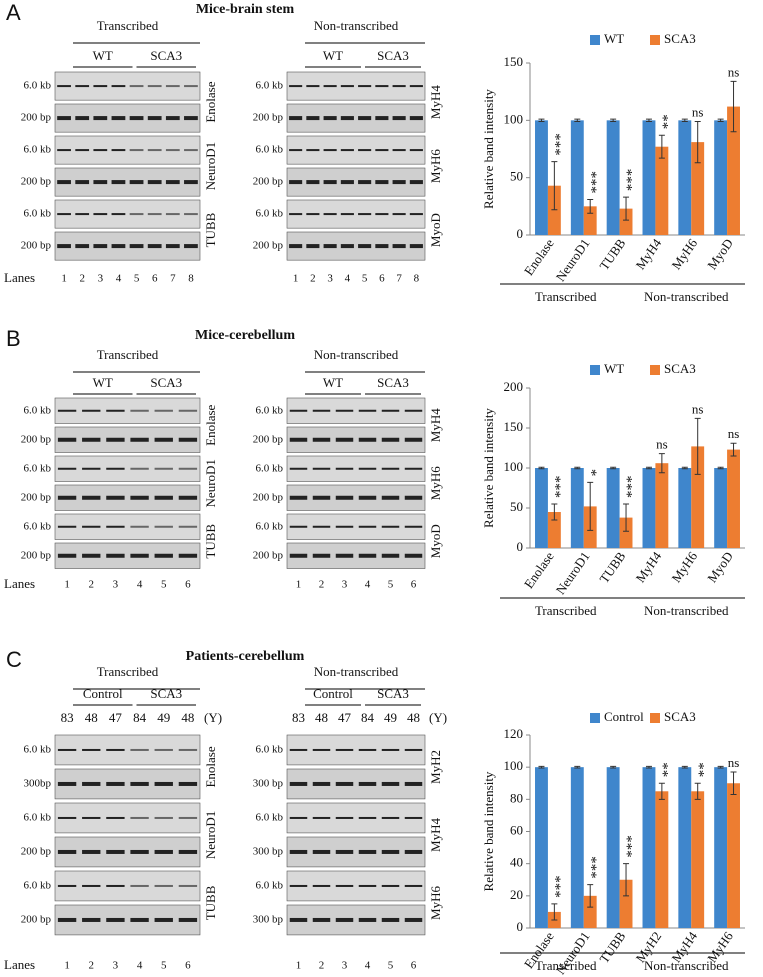 The image size is (763, 977). Describe the element at coordinates (680, 716) in the screenshot. I see `legend-label: SCA3` at that location.